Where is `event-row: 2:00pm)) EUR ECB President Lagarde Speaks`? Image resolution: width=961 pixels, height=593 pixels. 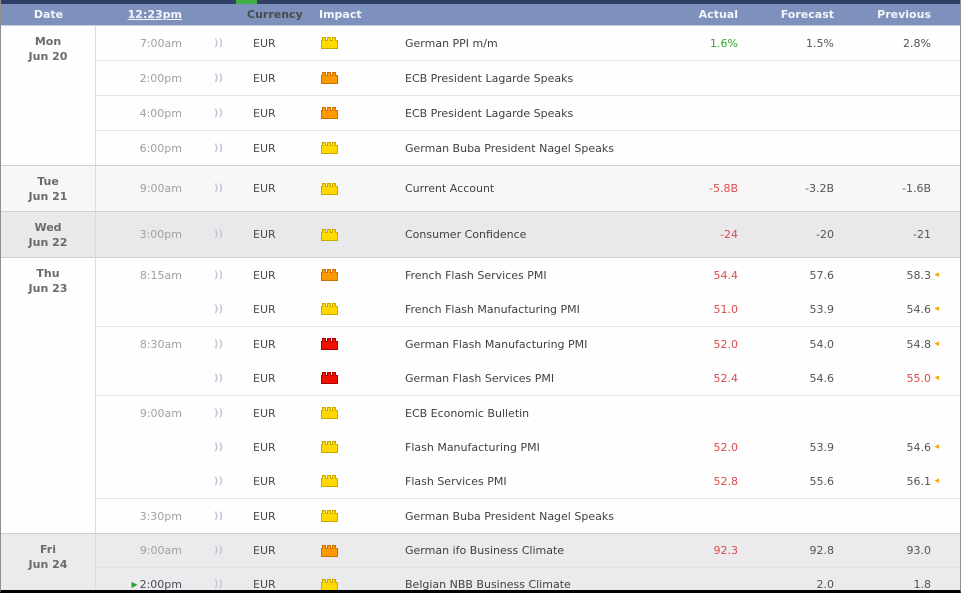
event-row: 2:00pm)) EUR ECB President Lagarde Speaks is located at coordinates (528, 77).